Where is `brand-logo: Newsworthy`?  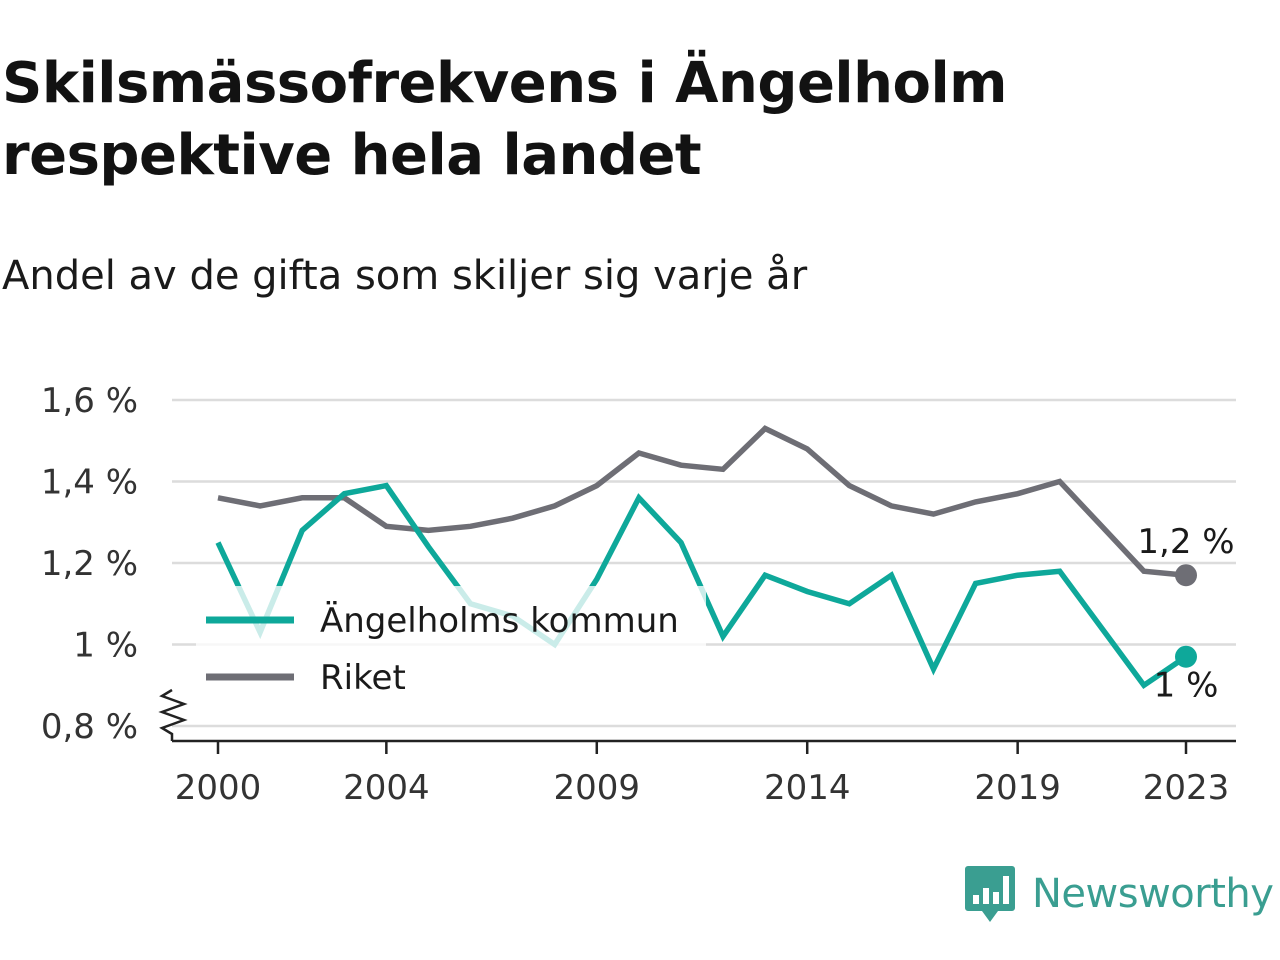
brand-logo: Newsworthy is located at coordinates (1119, 894).